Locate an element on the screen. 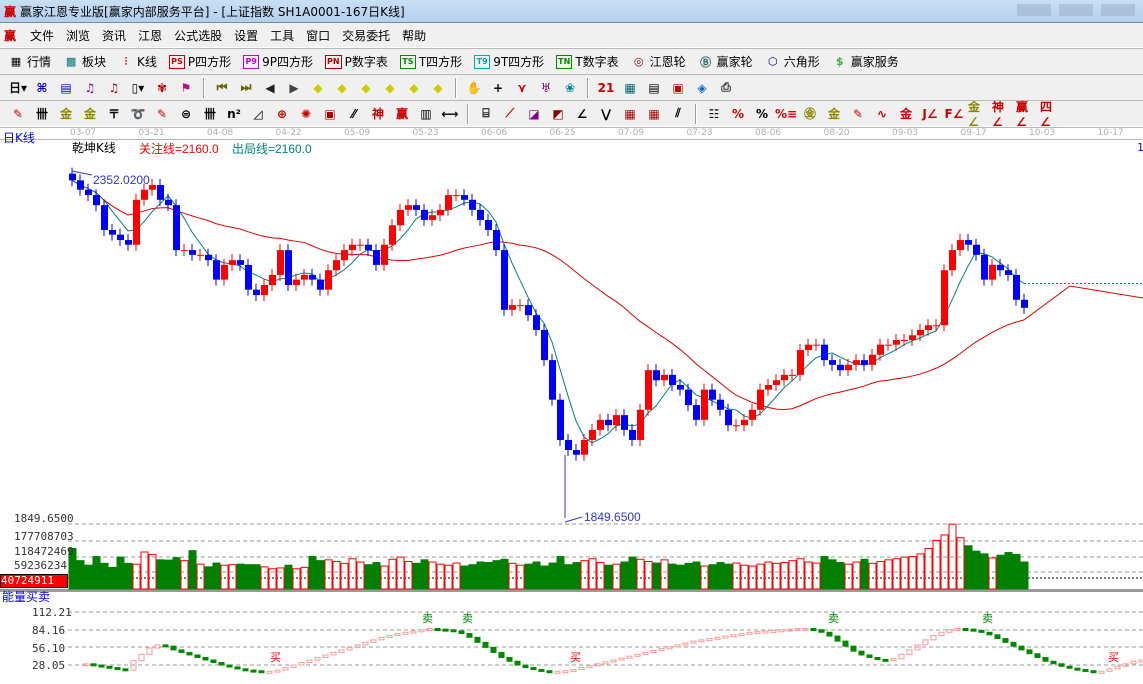 The height and width of the screenshot is (684, 1143). right-arrow-icon: ◆ is located at coordinates (342, 87).